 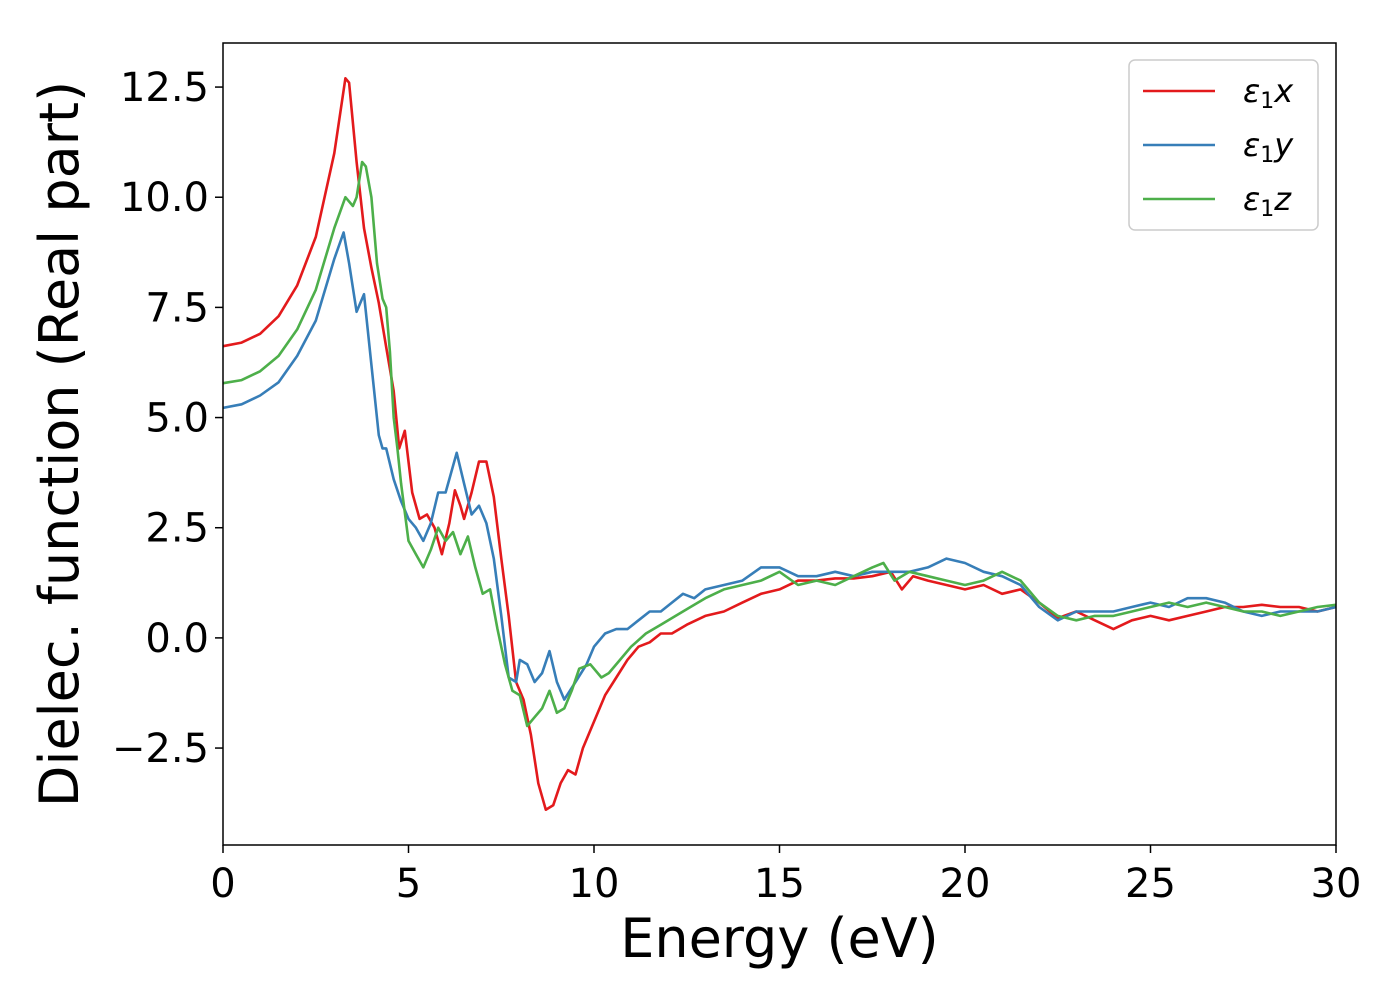 I want to click on x-tick-label: 0, so click(x=222, y=884).